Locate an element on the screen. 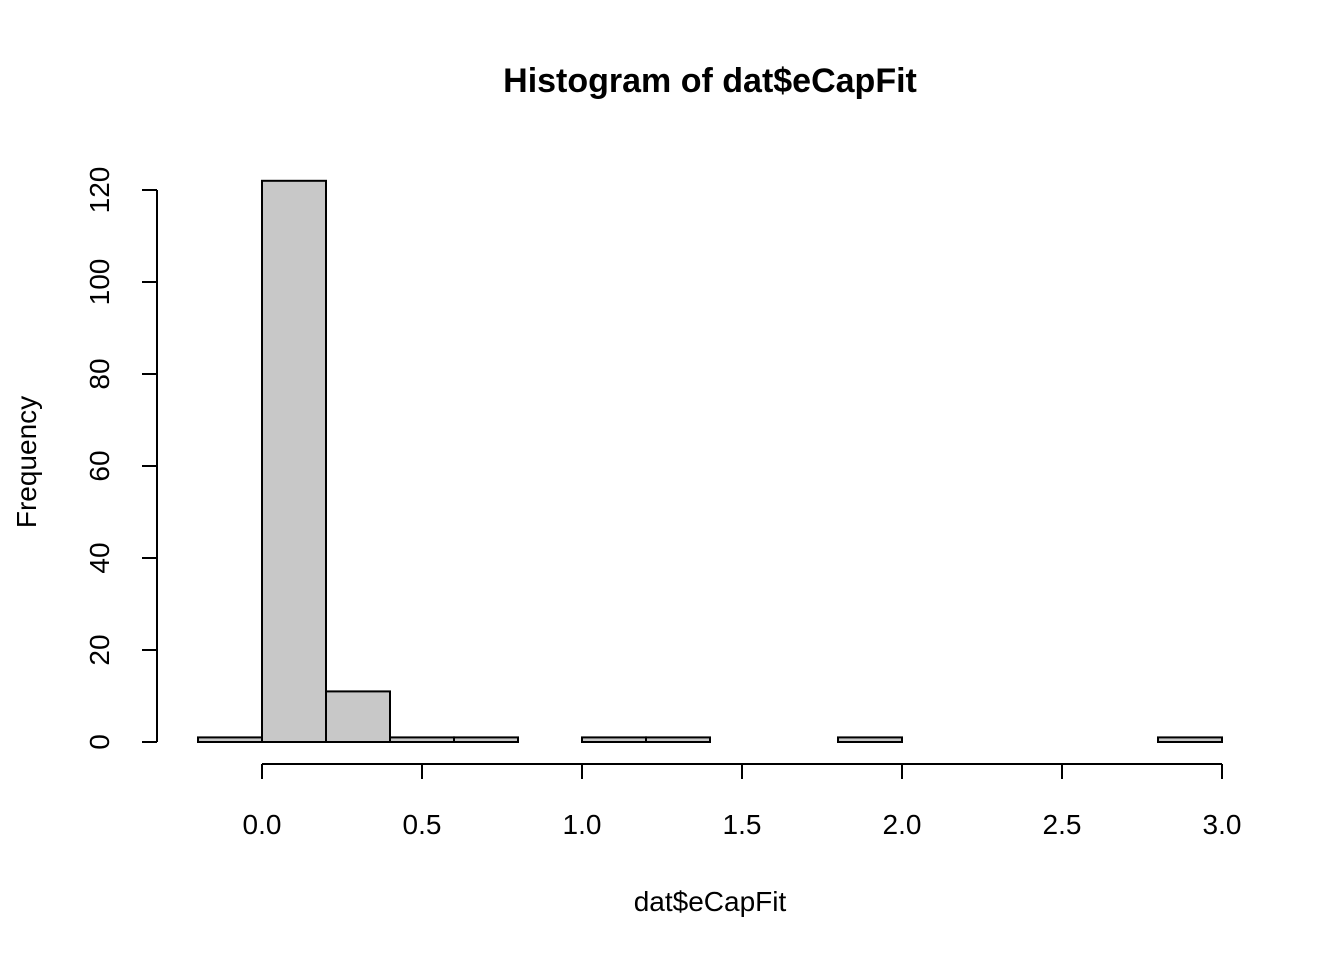 The width and height of the screenshot is (1344, 960). x-tick-label: 1.5 is located at coordinates (742, 824).